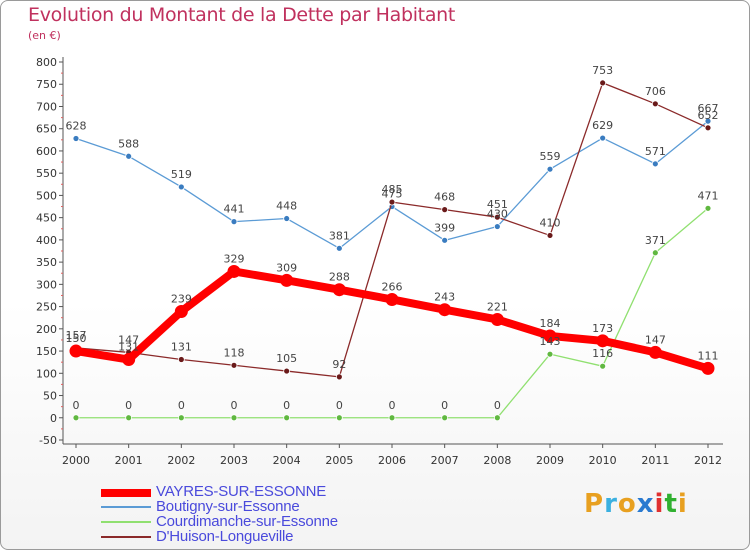 This screenshot has height=550, width=750. What do you see at coordinates (594, 504) in the screenshot?
I see `logo-letter: P` at bounding box center [594, 504].